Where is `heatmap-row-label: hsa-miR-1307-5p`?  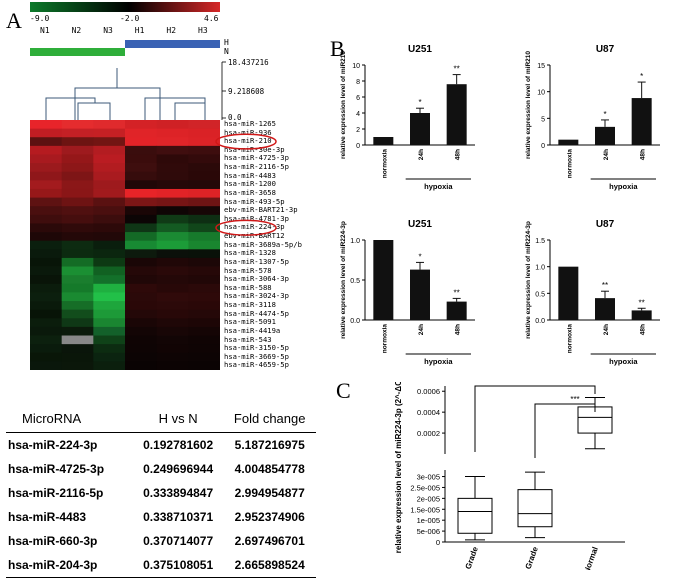 heatmap-row-label: hsa-miR-1307-5p is located at coordinates (256, 261).